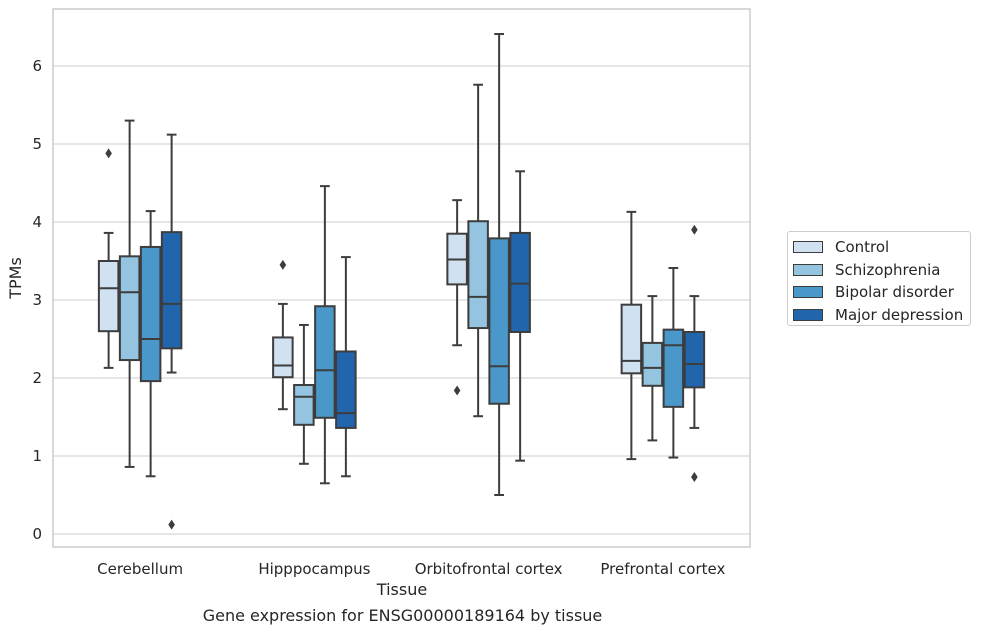 The width and height of the screenshot is (983, 634). Describe the element at coordinates (37, 144) in the screenshot. I see `y-tick-label: 5` at that location.